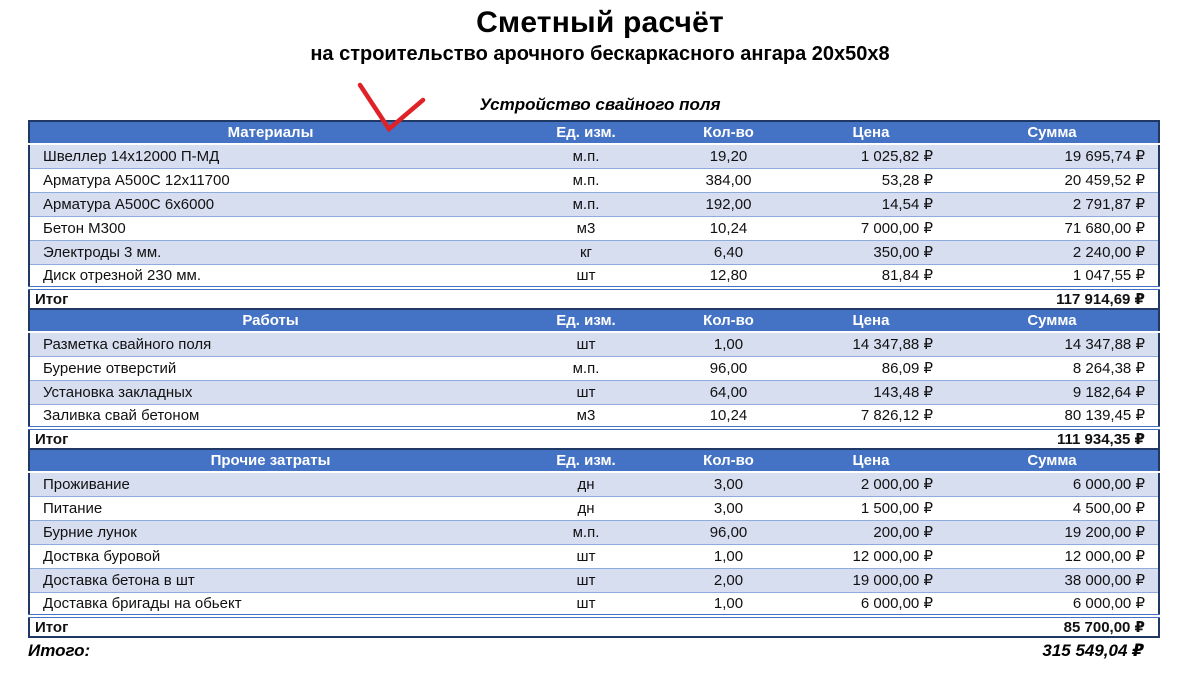 The image size is (1200, 700). Describe the element at coordinates (600, 104) in the screenshot. I see `section-caption: Устройство свайного поля` at that location.